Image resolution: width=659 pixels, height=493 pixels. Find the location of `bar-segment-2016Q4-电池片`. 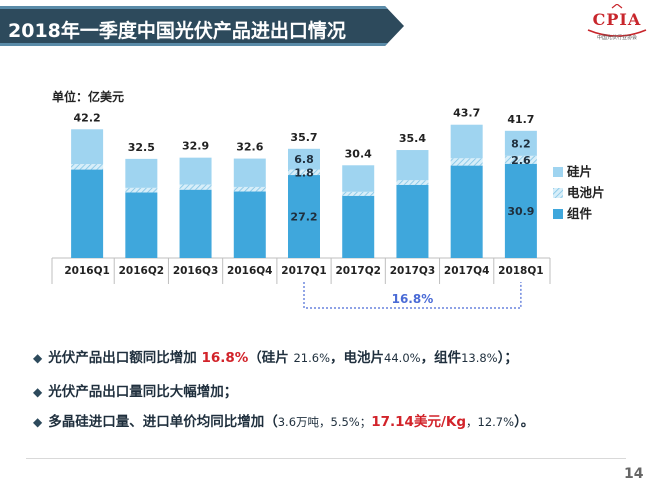

bar-segment-2016Q4-电池片 is located at coordinates (249, 189).